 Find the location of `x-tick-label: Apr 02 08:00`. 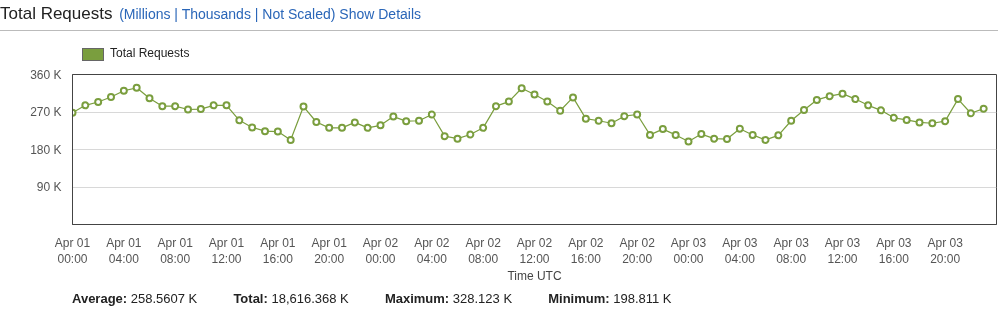

x-tick-label: Apr 02 08:00 is located at coordinates (483, 251).